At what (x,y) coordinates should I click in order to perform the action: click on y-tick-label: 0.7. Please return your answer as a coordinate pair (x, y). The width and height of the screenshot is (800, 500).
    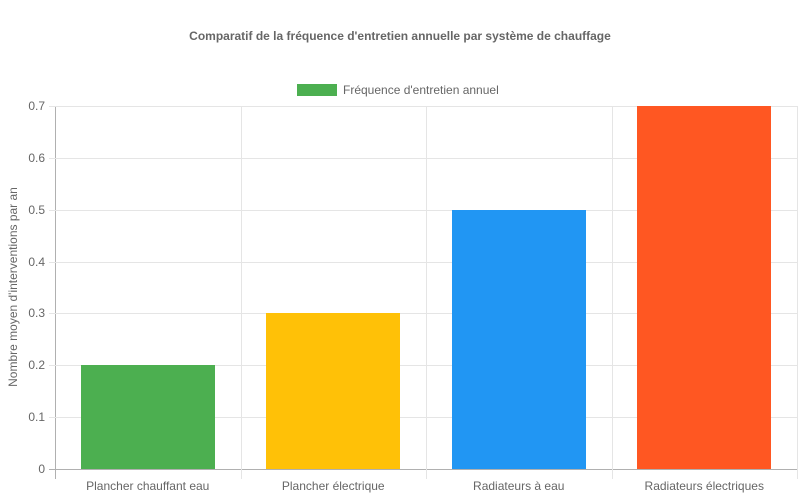
    Looking at the image, I should click on (36, 106).